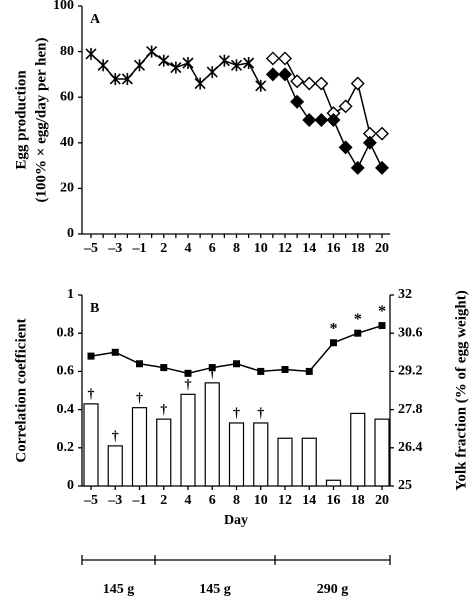 The height and width of the screenshot is (605, 474). What do you see at coordinates (334, 328) in the screenshot?
I see `line-annotation: *` at bounding box center [334, 328].